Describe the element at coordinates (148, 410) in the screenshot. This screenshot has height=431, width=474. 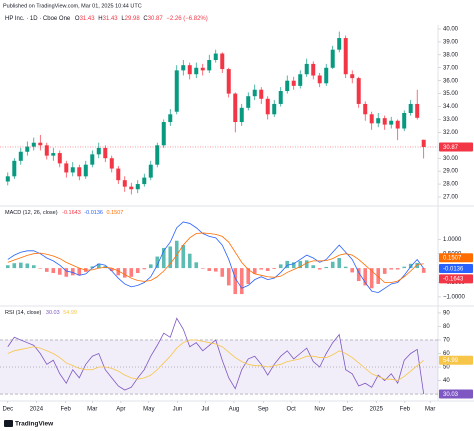
I see `x-tick-label: May` at that location.